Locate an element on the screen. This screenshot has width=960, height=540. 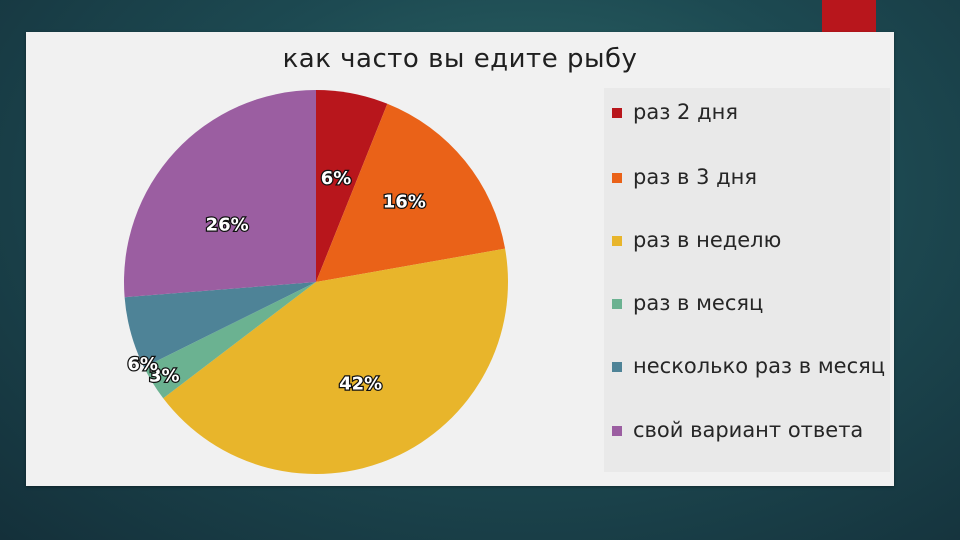
legend-item-3: раз в неделю is located at coordinates (753, 240).